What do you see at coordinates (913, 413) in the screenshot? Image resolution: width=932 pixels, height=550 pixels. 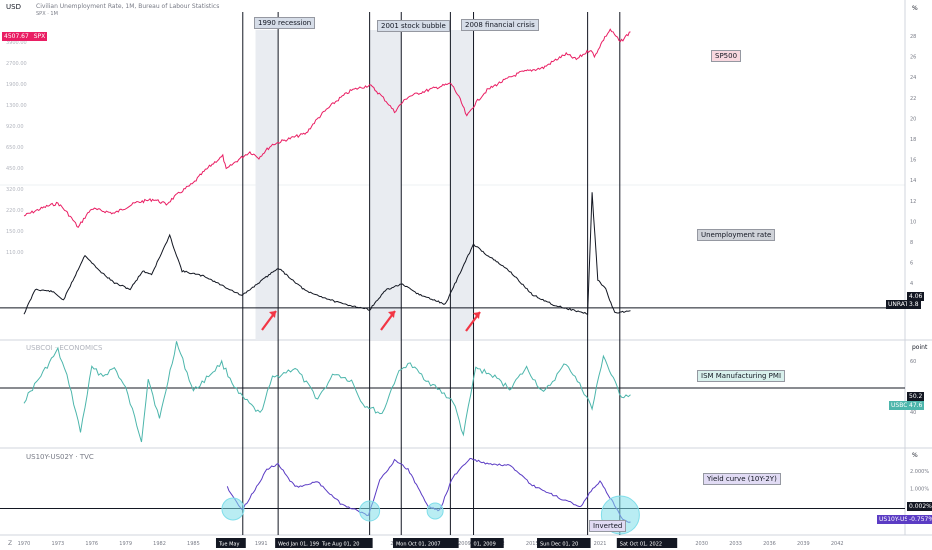 I see `right-pmi-tick: 40` at bounding box center [913, 413].